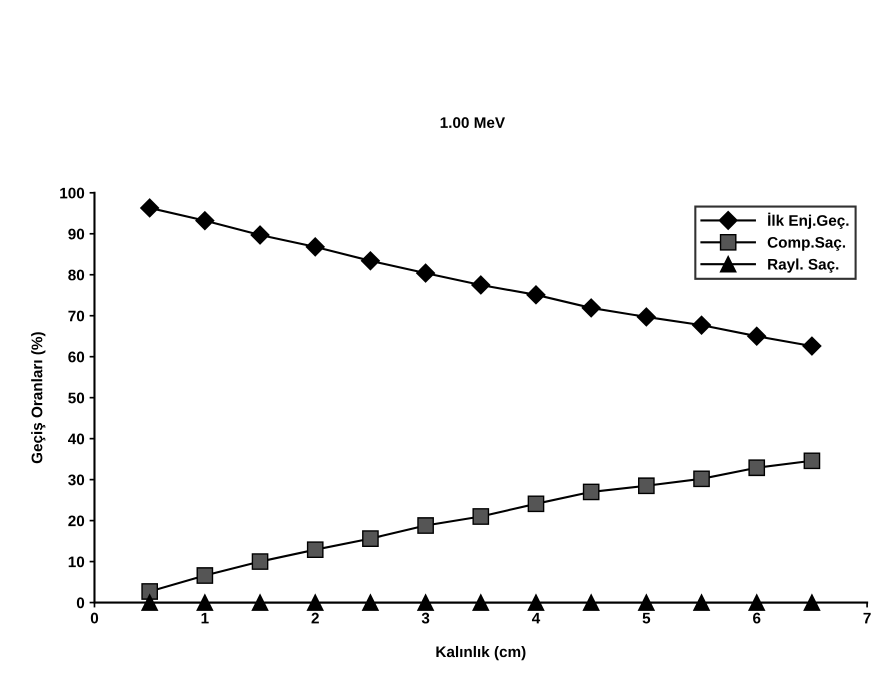 Image resolution: width=883 pixels, height=691 pixels. I want to click on x-tick-label: 7, so click(867, 618).